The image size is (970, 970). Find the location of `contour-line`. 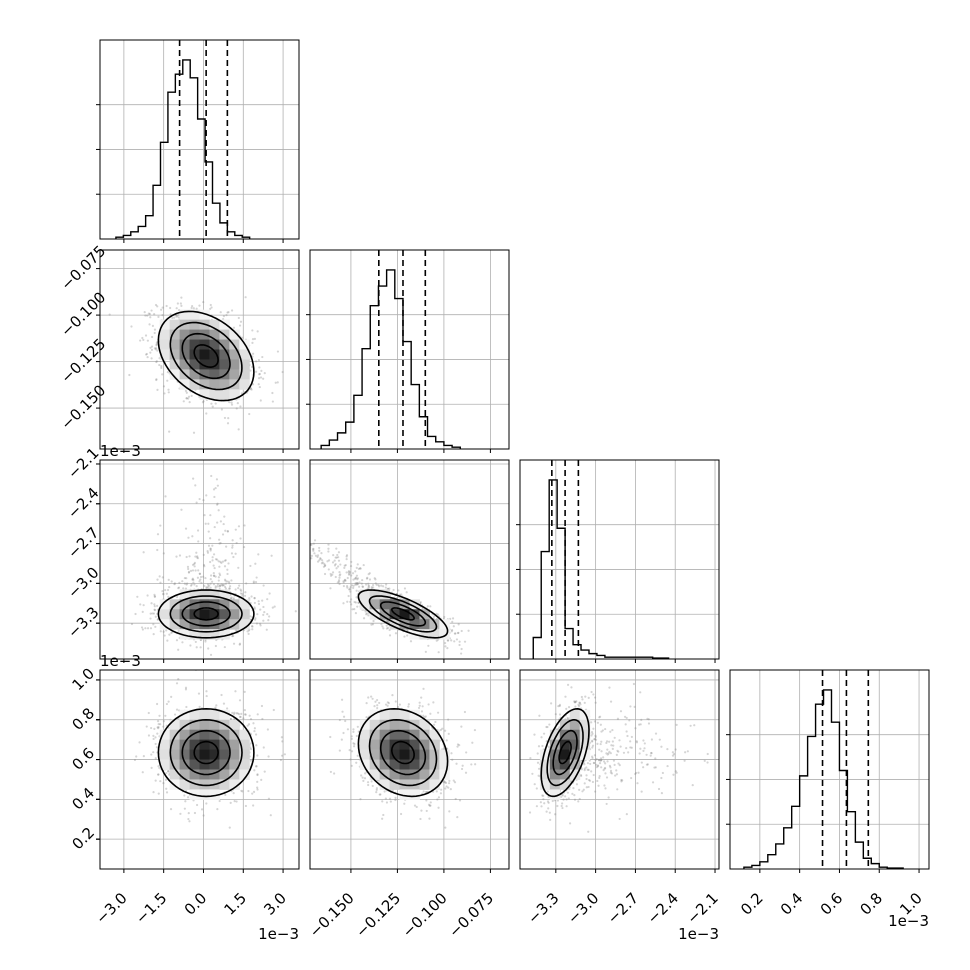

contour-line is located at coordinates (206, 356).